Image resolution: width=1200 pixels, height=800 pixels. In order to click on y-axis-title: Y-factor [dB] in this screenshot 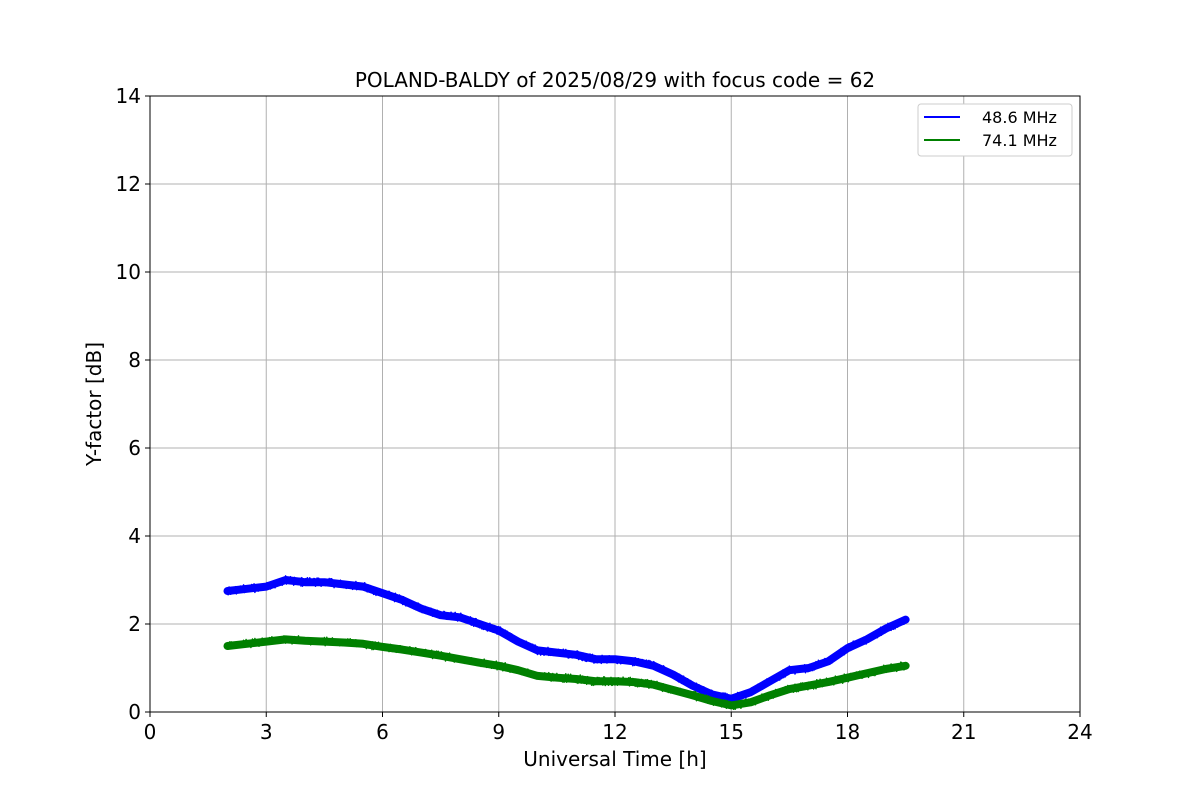, I will do `click(94, 404)`.